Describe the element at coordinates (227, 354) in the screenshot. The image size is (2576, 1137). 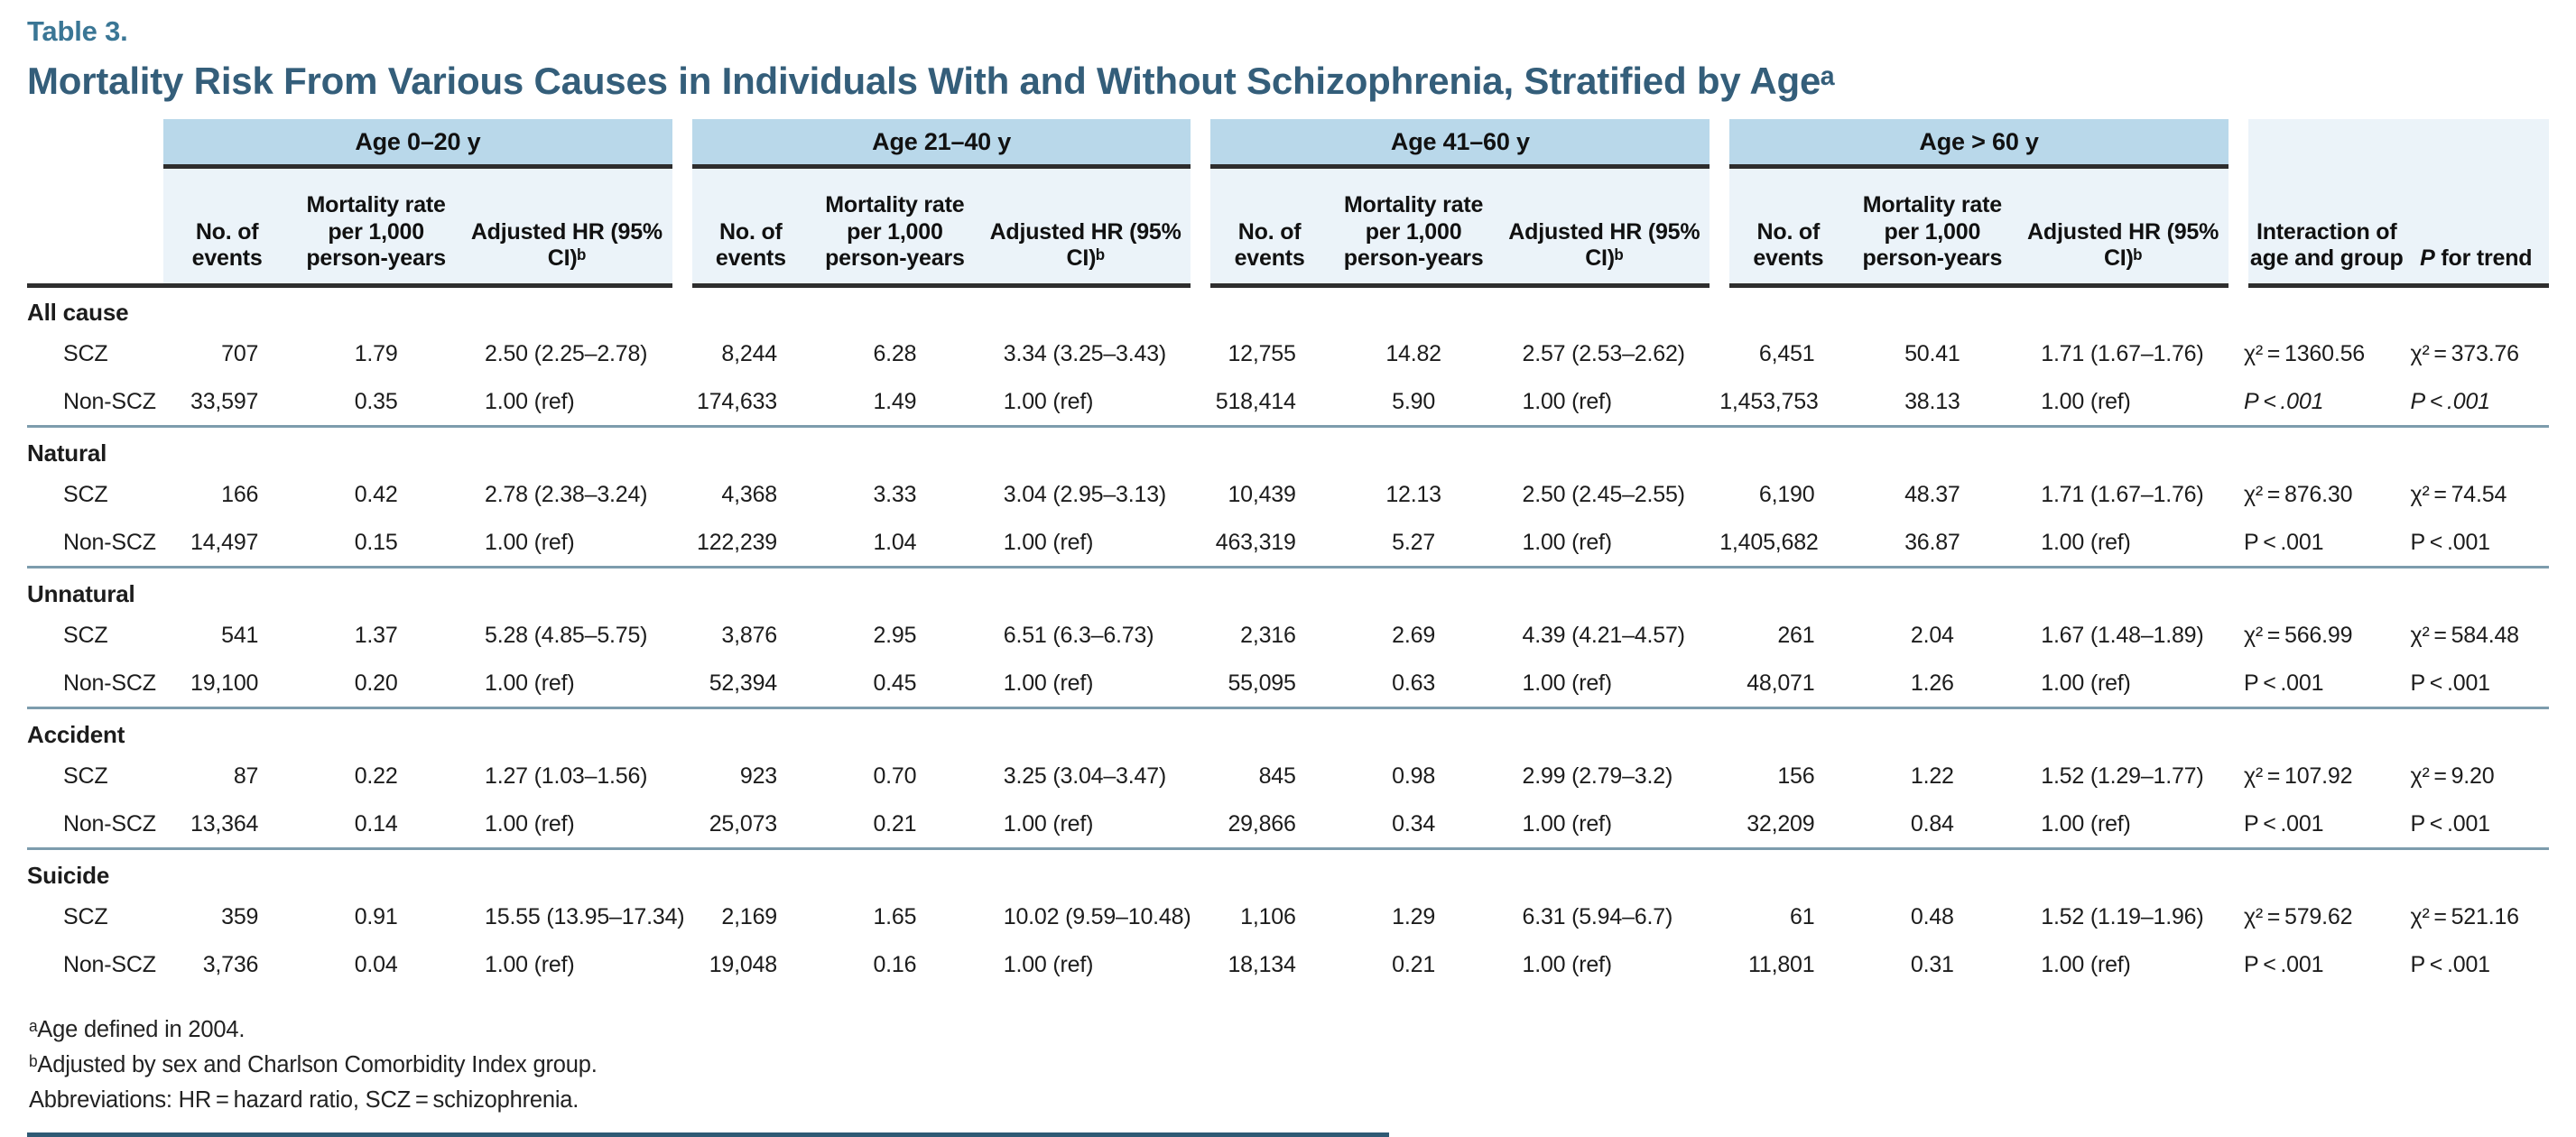
I see `no-of-events-cell: 707` at that location.